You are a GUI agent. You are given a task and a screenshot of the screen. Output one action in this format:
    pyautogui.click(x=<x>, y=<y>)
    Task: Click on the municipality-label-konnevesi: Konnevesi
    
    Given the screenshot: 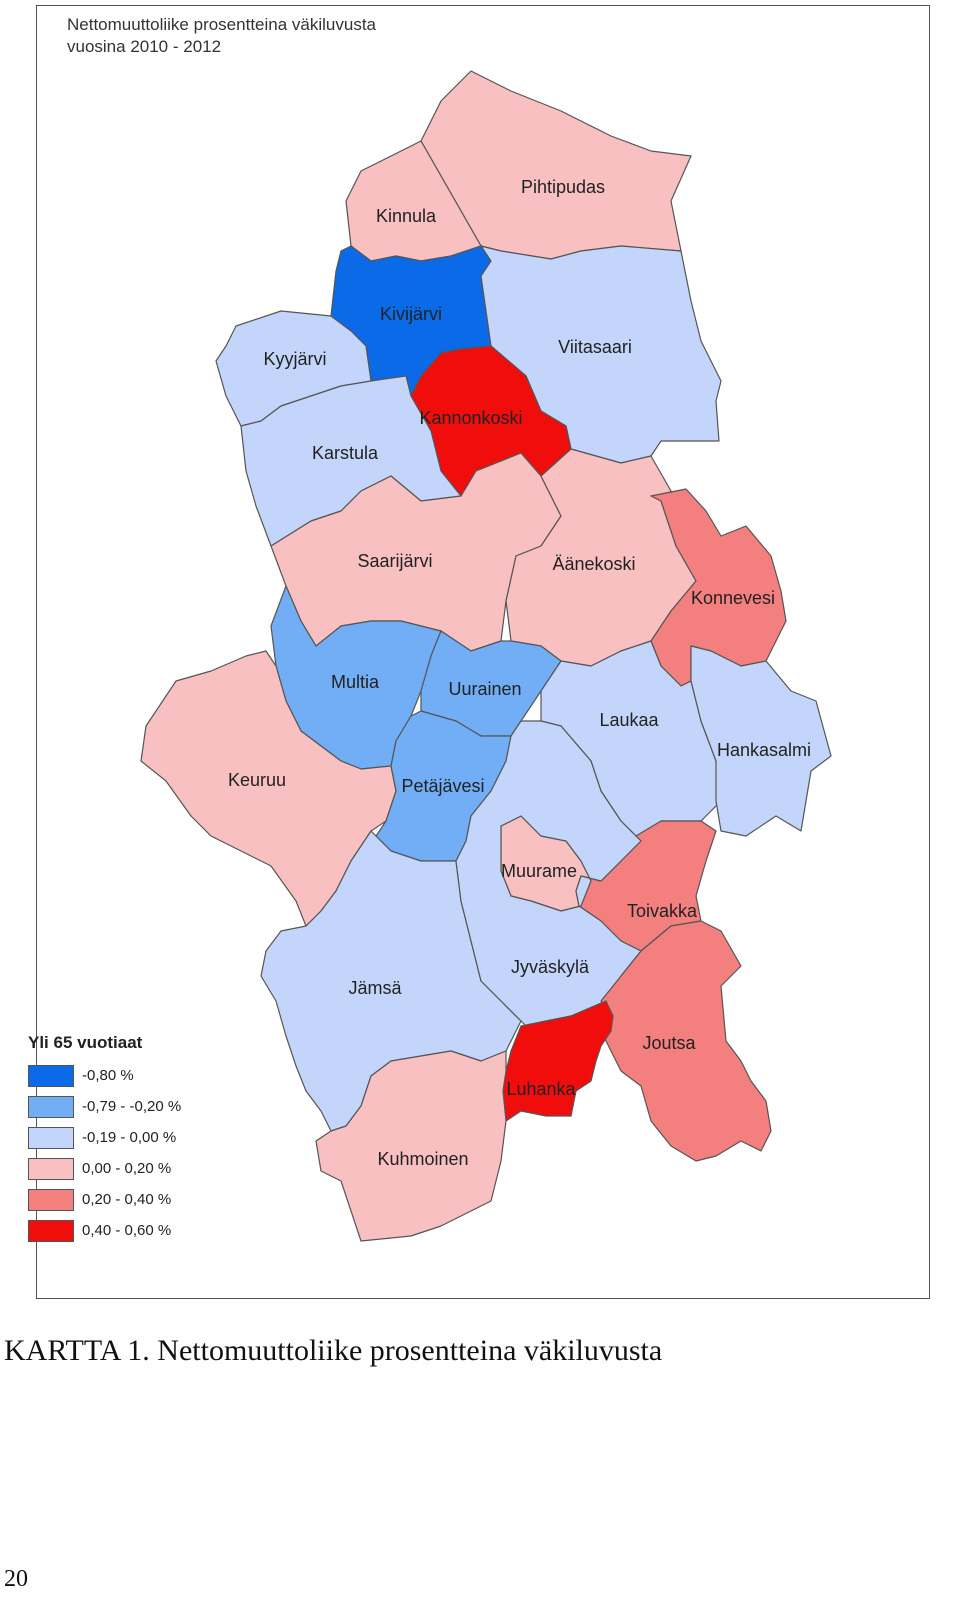 What is the action you would take?
    pyautogui.click(x=733, y=598)
    